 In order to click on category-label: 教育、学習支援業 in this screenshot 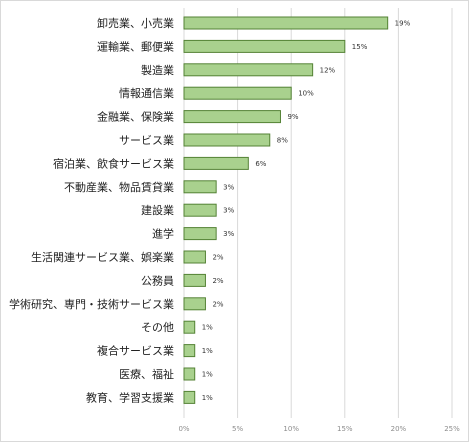, I will do `click(130, 397)`.